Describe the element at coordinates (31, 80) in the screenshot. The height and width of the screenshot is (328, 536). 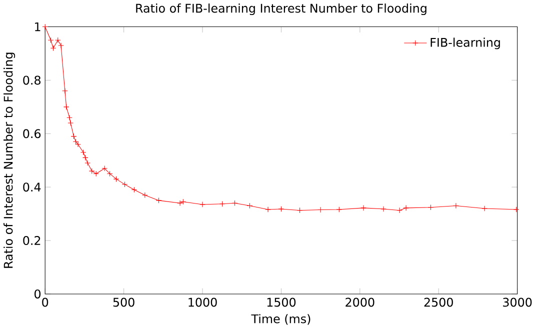
I see `y-tick-label: 0.8` at that location.